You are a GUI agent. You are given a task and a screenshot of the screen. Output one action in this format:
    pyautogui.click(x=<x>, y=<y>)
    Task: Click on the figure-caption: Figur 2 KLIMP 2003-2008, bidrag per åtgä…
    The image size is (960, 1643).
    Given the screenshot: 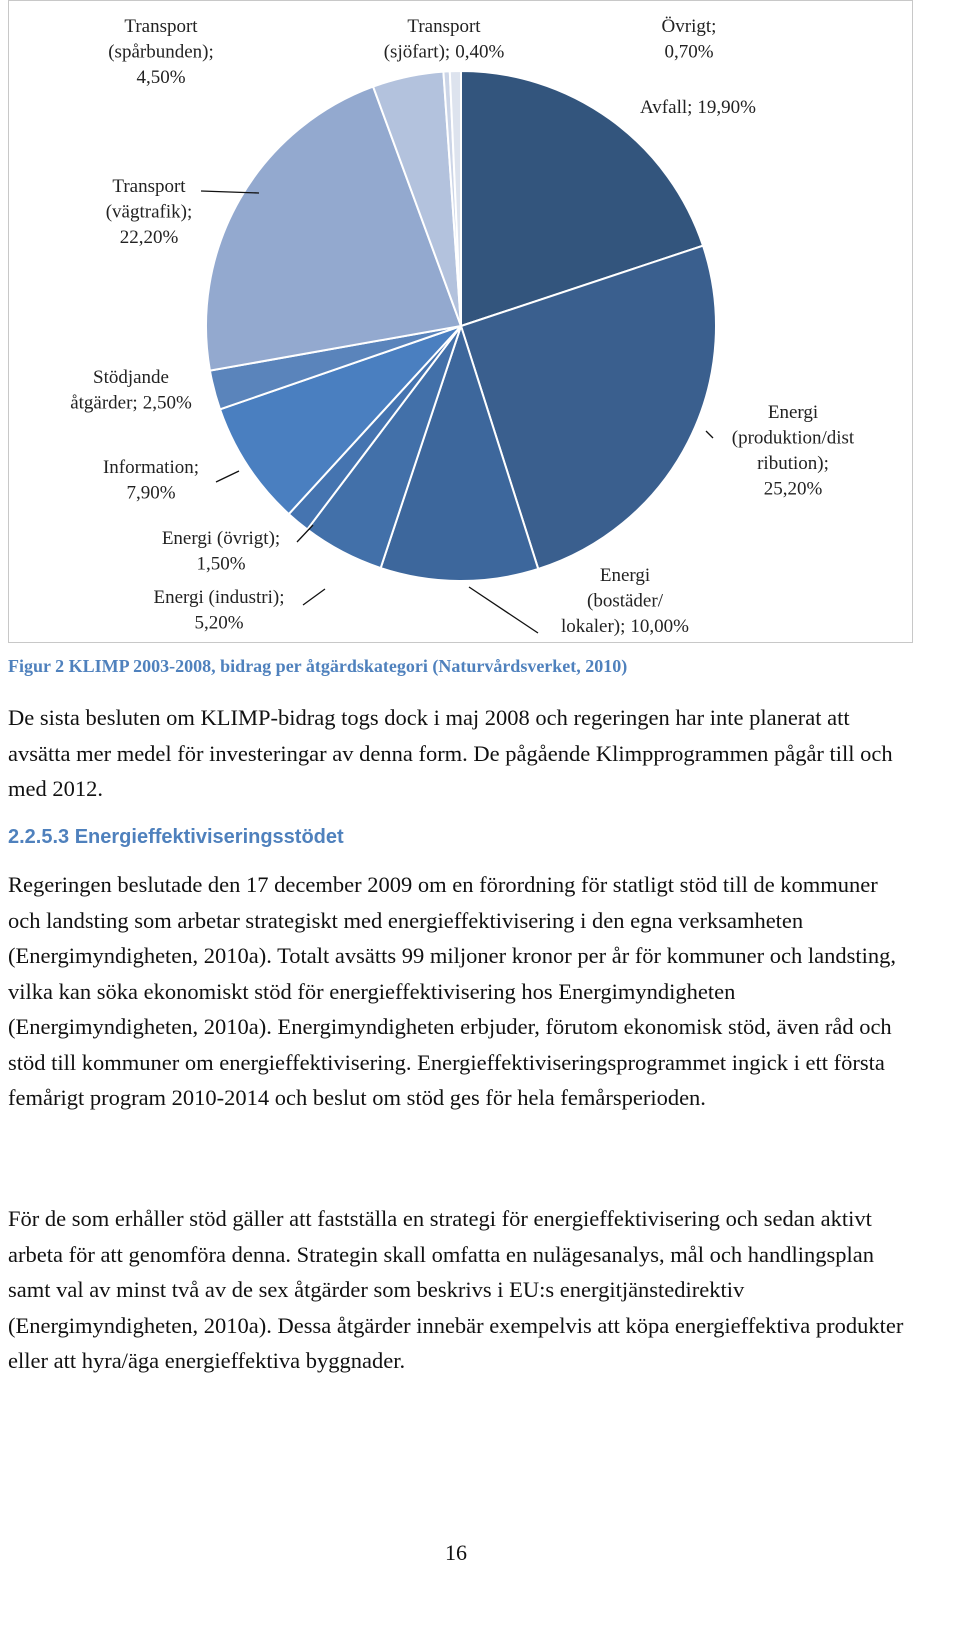 What is the action you would take?
    pyautogui.click(x=318, y=666)
    